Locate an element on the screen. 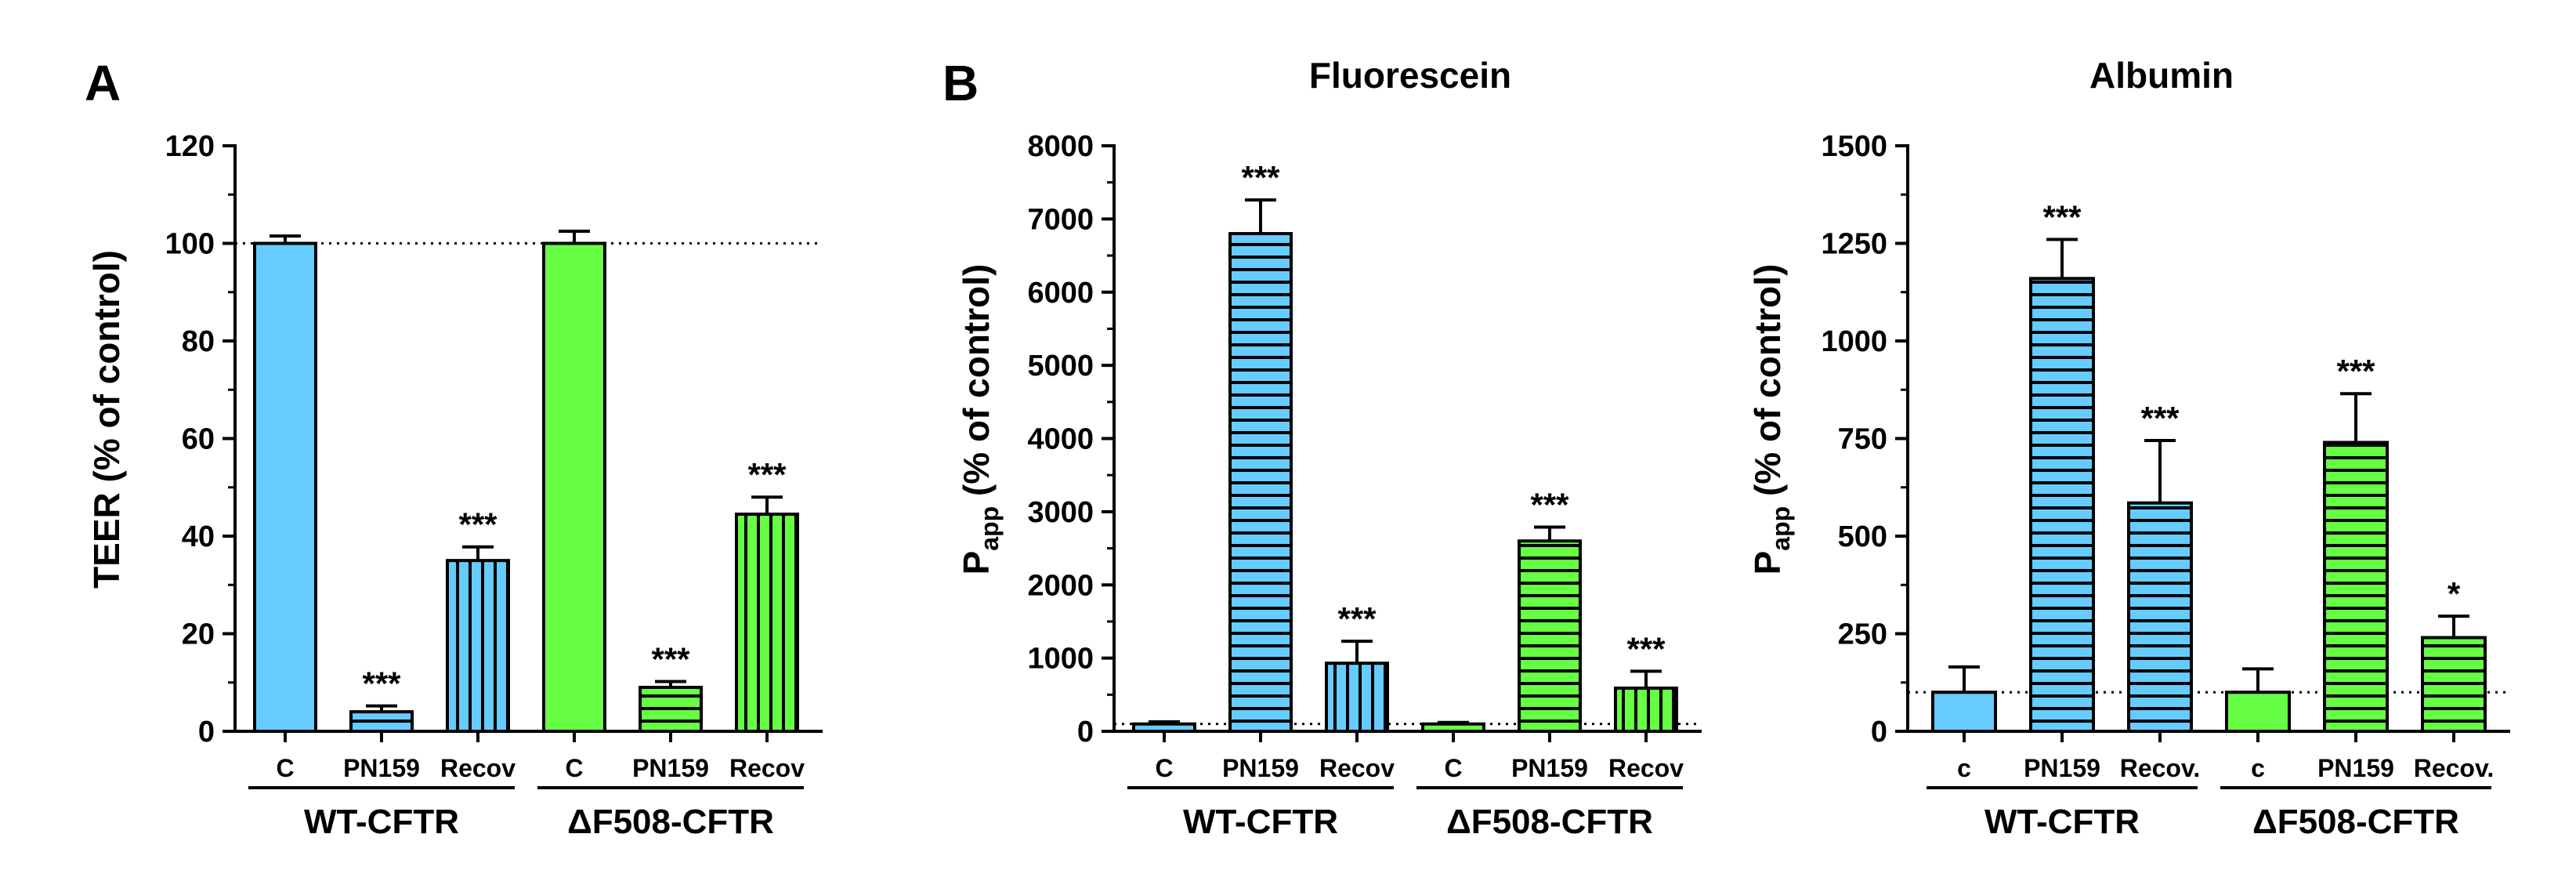 This screenshot has width=2576, height=881. y-tick-label: 120 is located at coordinates (190, 146).